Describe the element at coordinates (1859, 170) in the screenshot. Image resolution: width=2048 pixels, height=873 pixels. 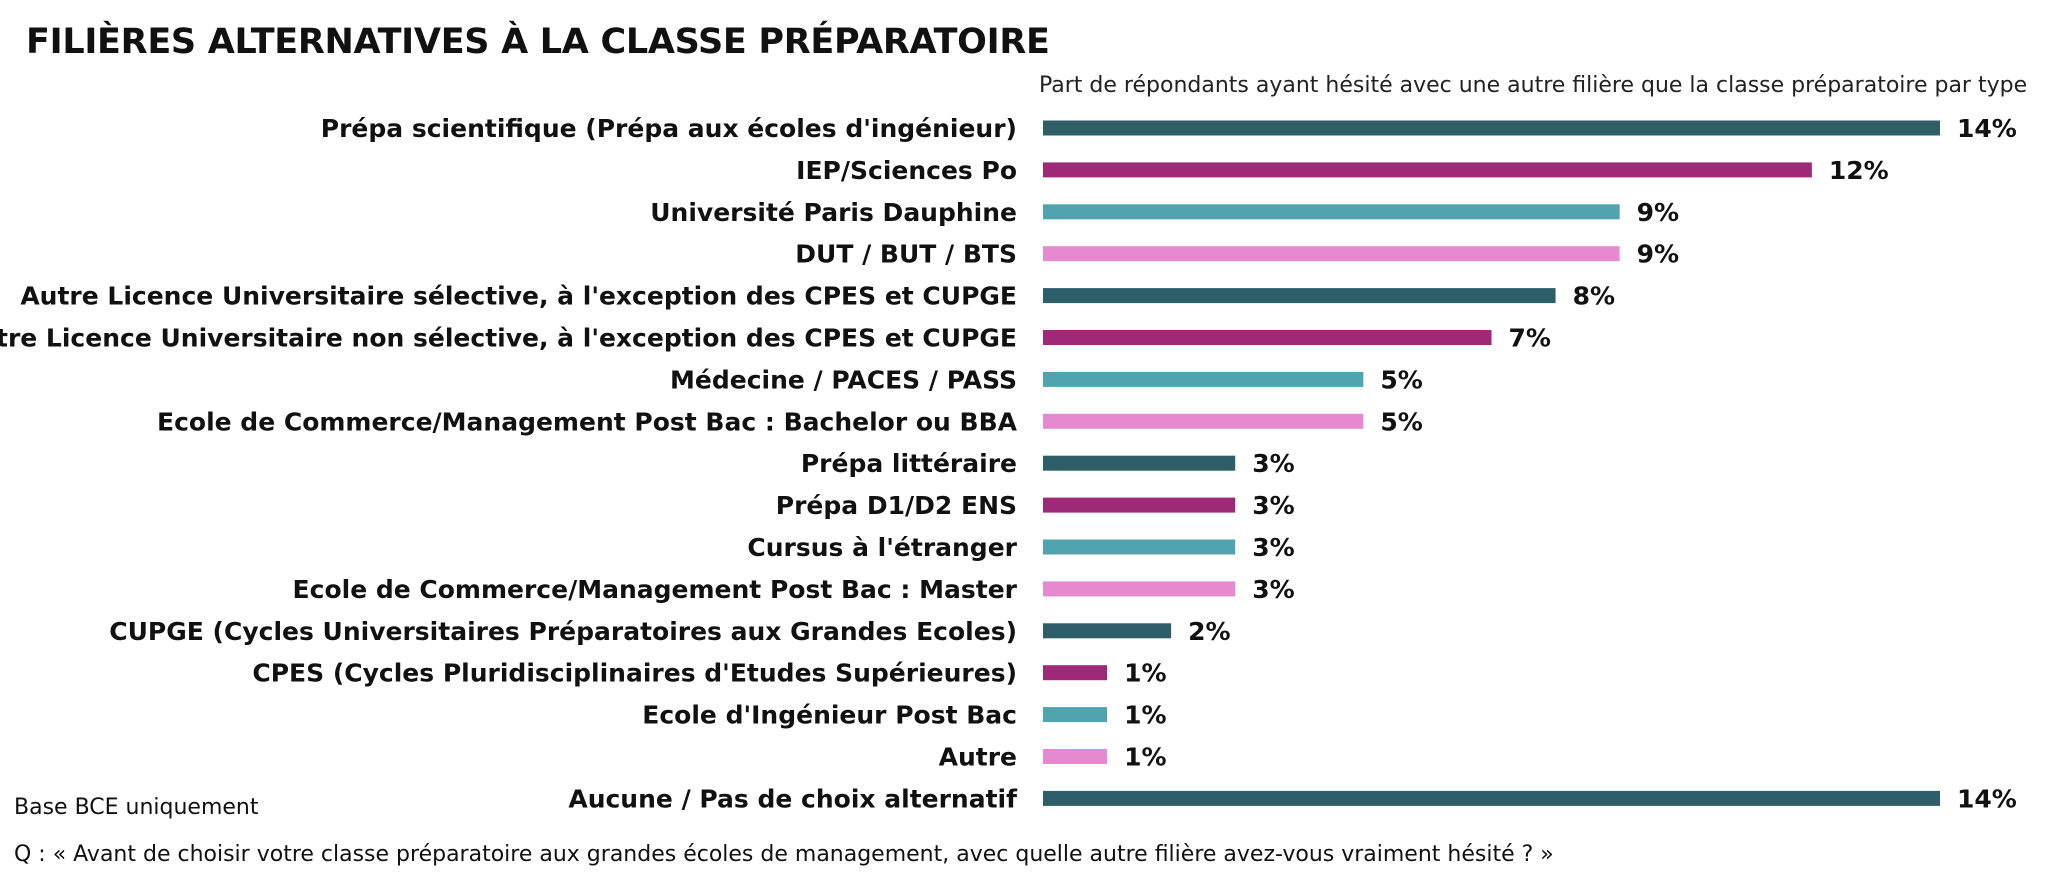
I see `value-label: 12%` at that location.